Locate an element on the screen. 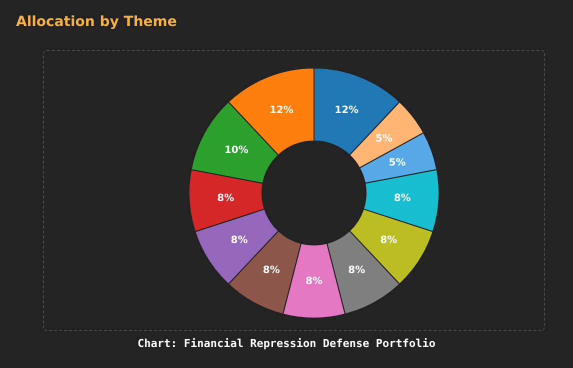  text: Chart: Financial Repression Defense Portfolio is located at coordinates (286, 343).